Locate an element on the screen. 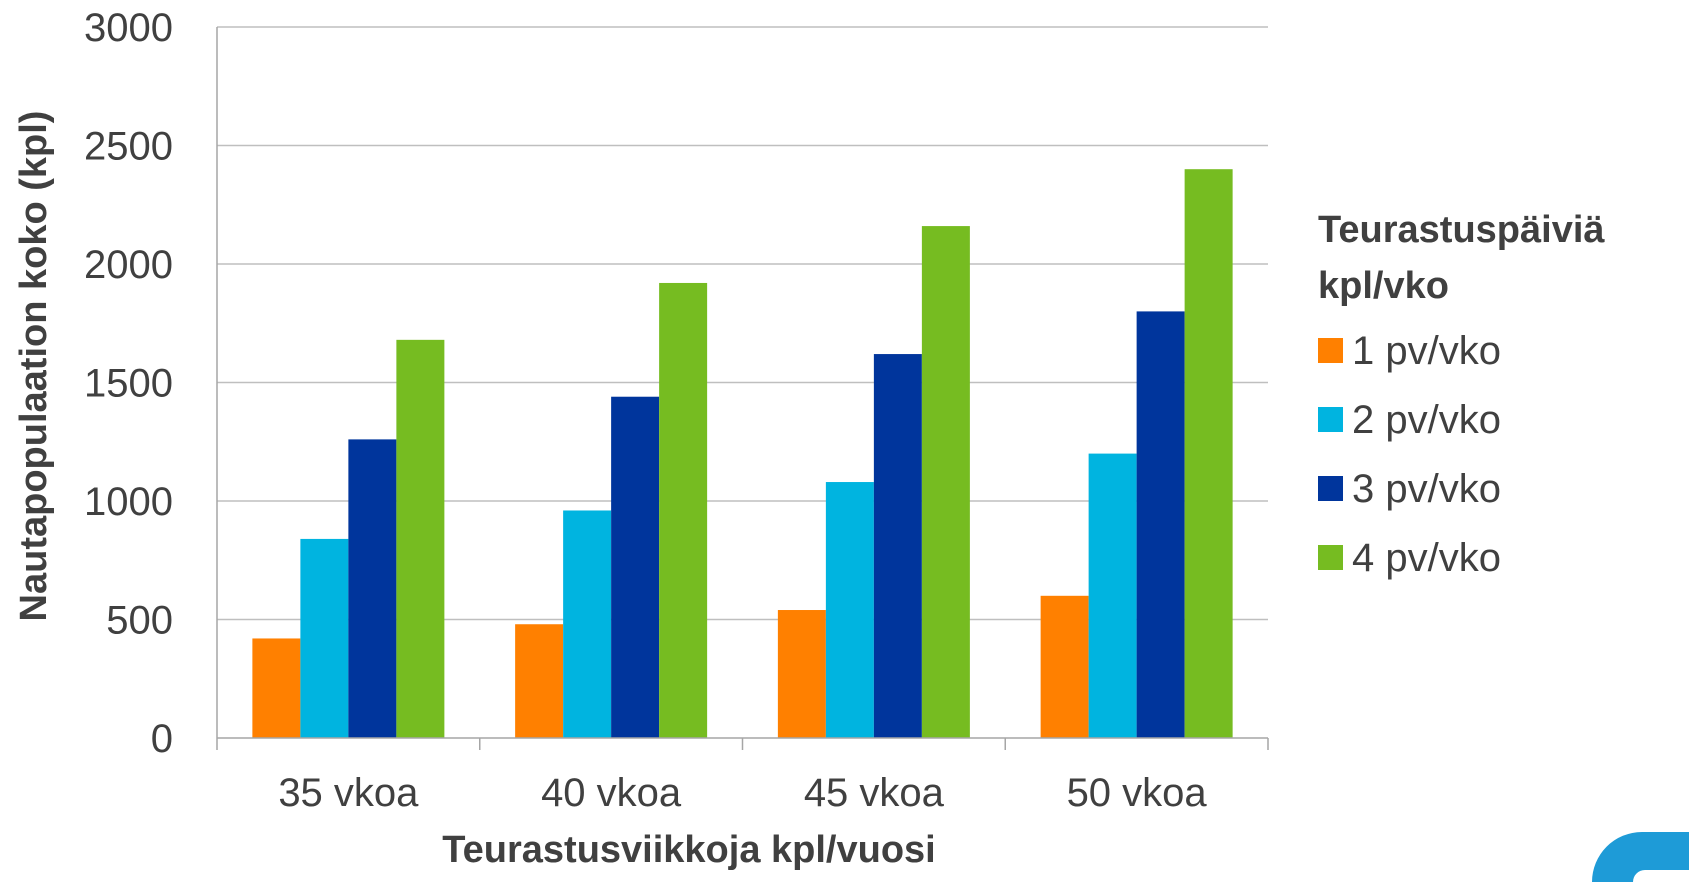  y-tick-label: 2000 is located at coordinates (128, 265).